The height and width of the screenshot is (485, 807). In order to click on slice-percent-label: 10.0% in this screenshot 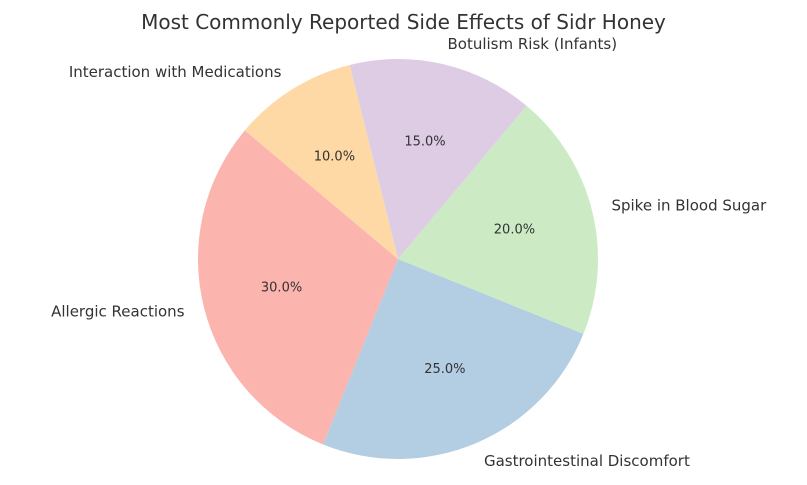, I will do `click(334, 157)`.